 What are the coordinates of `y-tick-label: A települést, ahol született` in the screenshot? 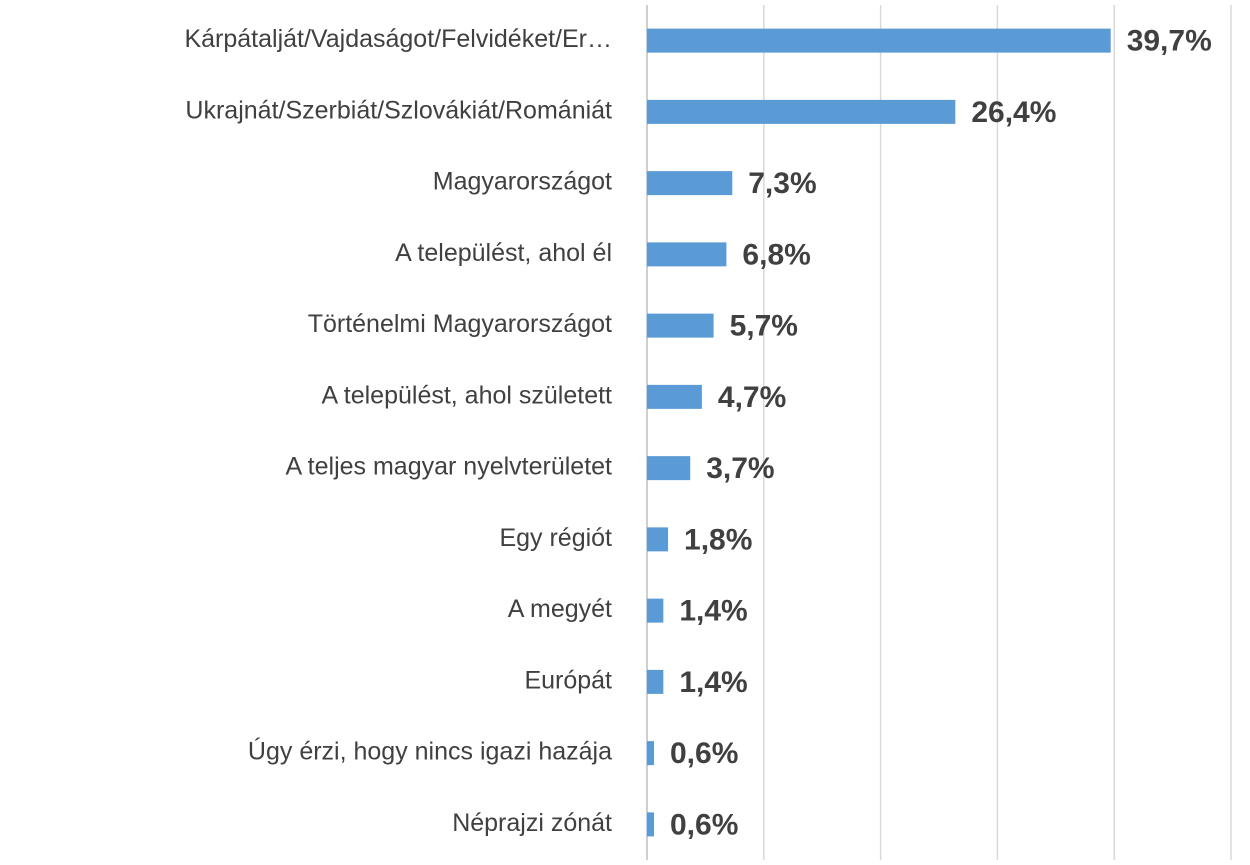 It's located at (467, 395).